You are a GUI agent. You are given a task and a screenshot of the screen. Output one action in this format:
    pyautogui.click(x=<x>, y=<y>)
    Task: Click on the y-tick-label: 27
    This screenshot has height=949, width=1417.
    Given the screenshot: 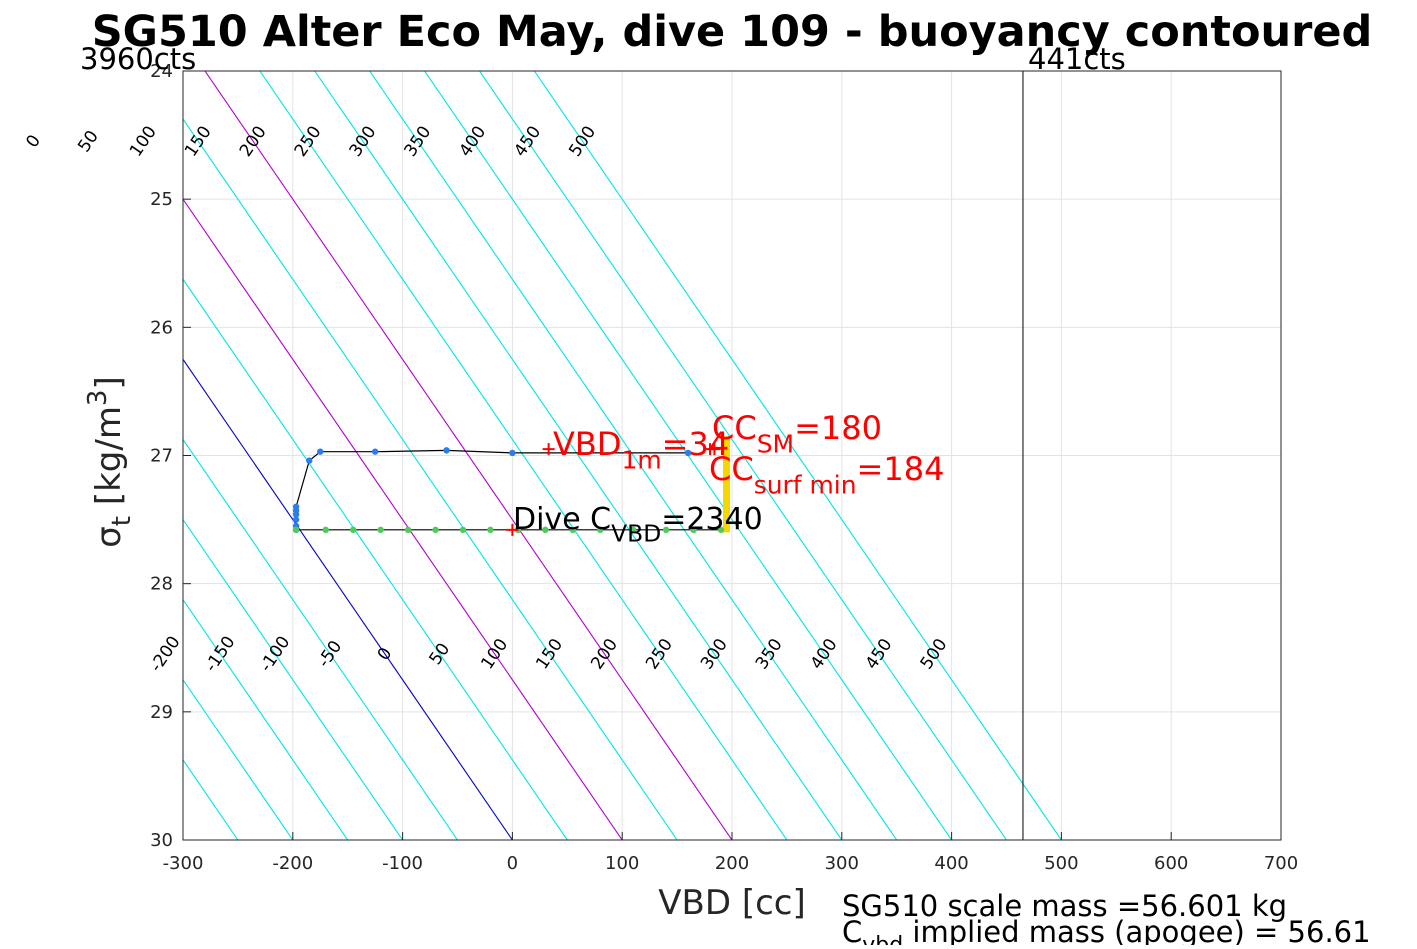 What is the action you would take?
    pyautogui.click(x=161, y=456)
    